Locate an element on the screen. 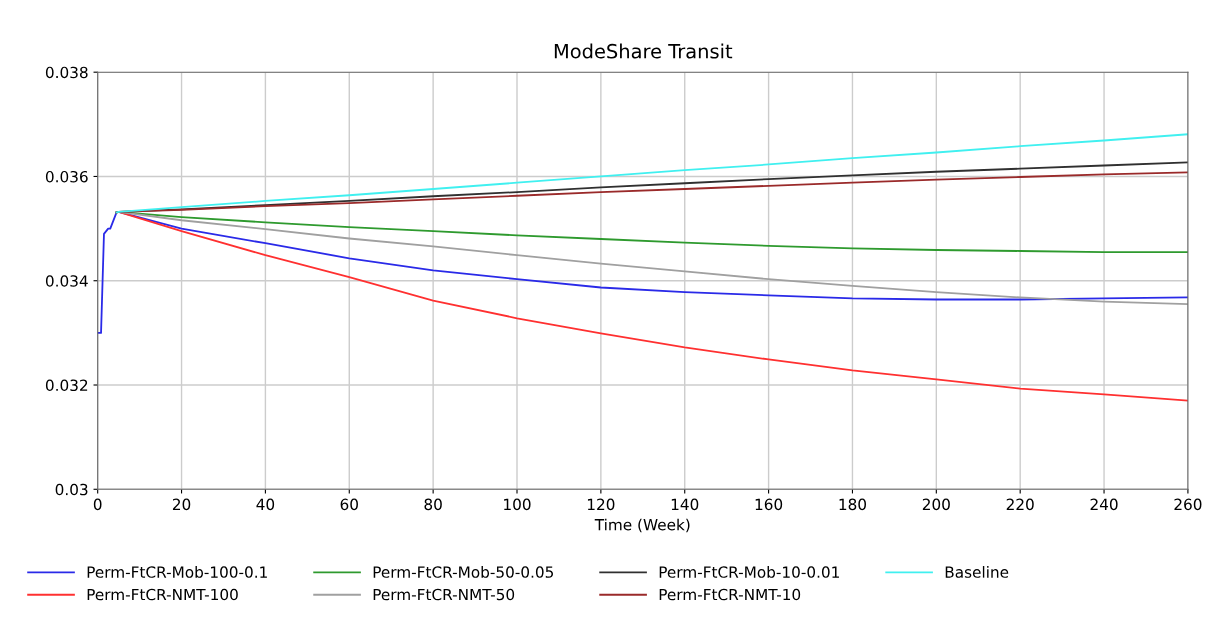  x-axis-title: Time (Week) is located at coordinates (642, 525).